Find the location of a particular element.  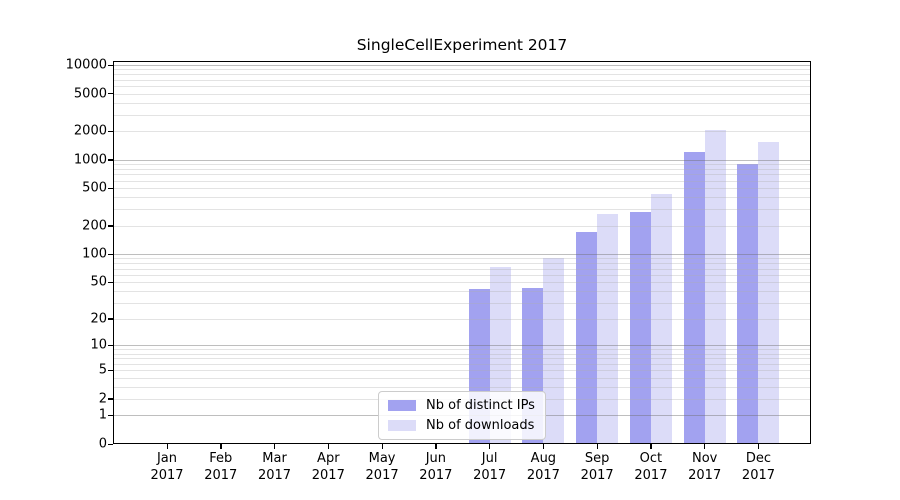

x-axis-month-label: Oct 2017 is located at coordinates (650, 467).